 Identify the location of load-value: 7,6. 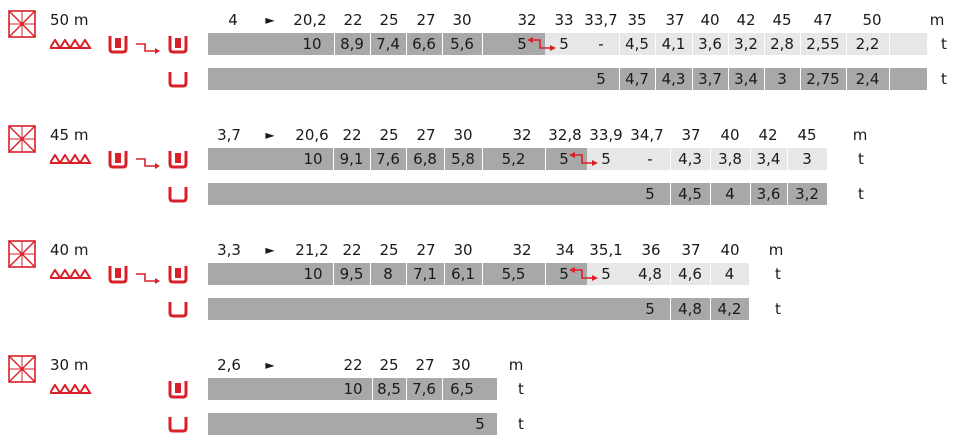
(388, 159).